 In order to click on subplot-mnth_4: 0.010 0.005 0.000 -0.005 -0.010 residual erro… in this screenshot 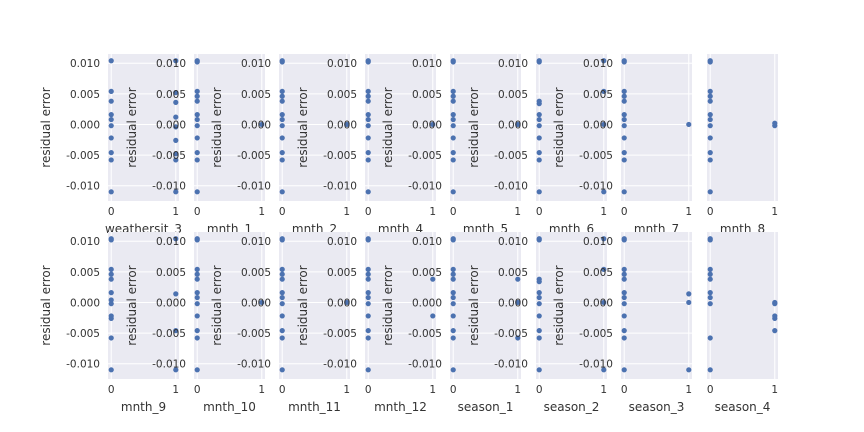, I will do `click(366, 145)`.